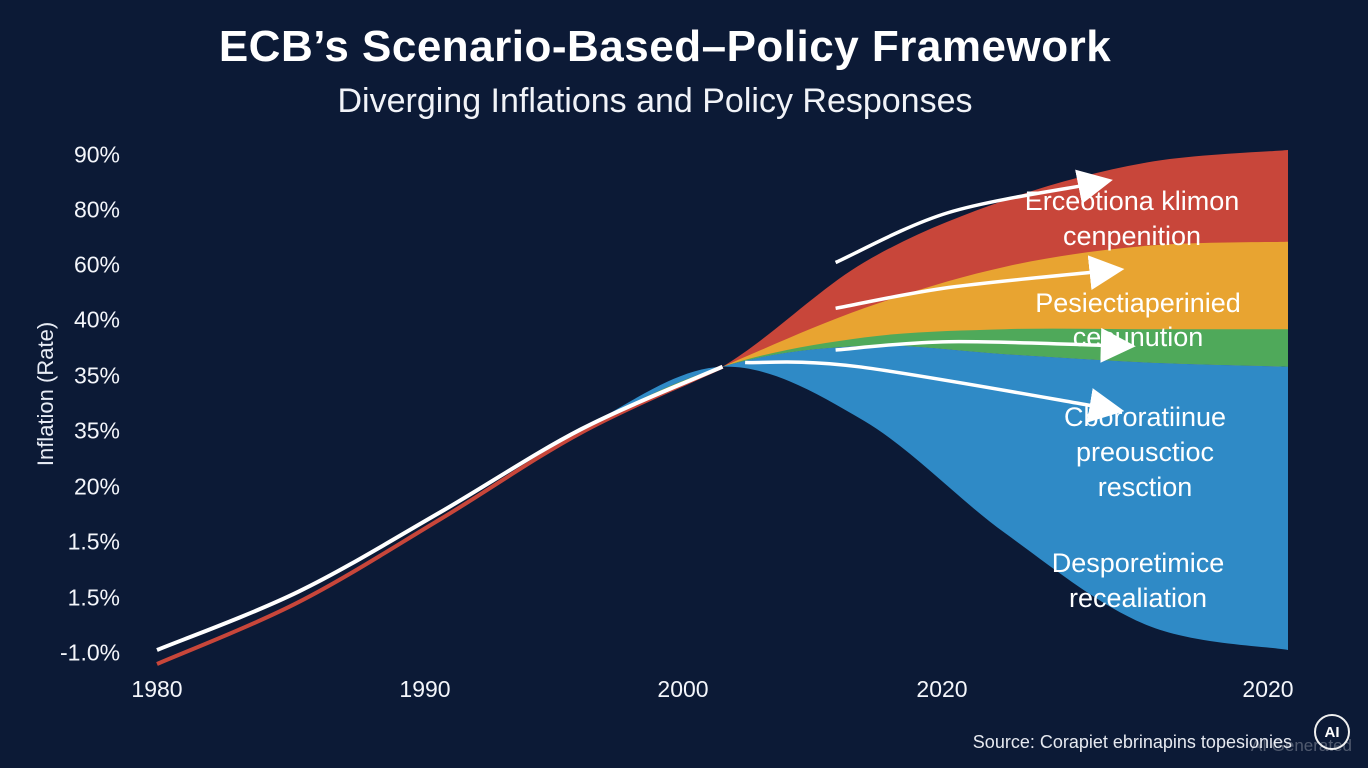 The image size is (1368, 768). Describe the element at coordinates (1138, 303) in the screenshot. I see `band-label-persistent-line1: Pesiectiaperinied` at that location.